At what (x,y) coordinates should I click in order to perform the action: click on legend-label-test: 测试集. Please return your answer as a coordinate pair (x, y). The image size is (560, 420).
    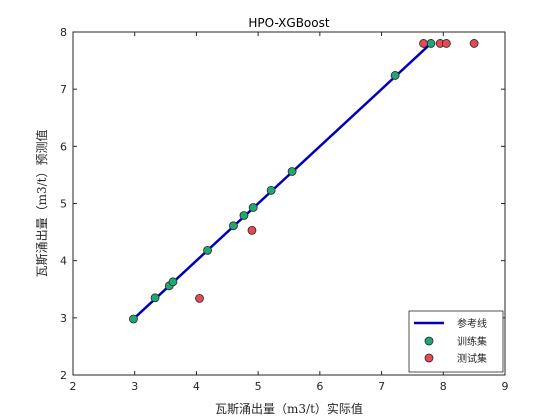
    Looking at the image, I should click on (472, 358).